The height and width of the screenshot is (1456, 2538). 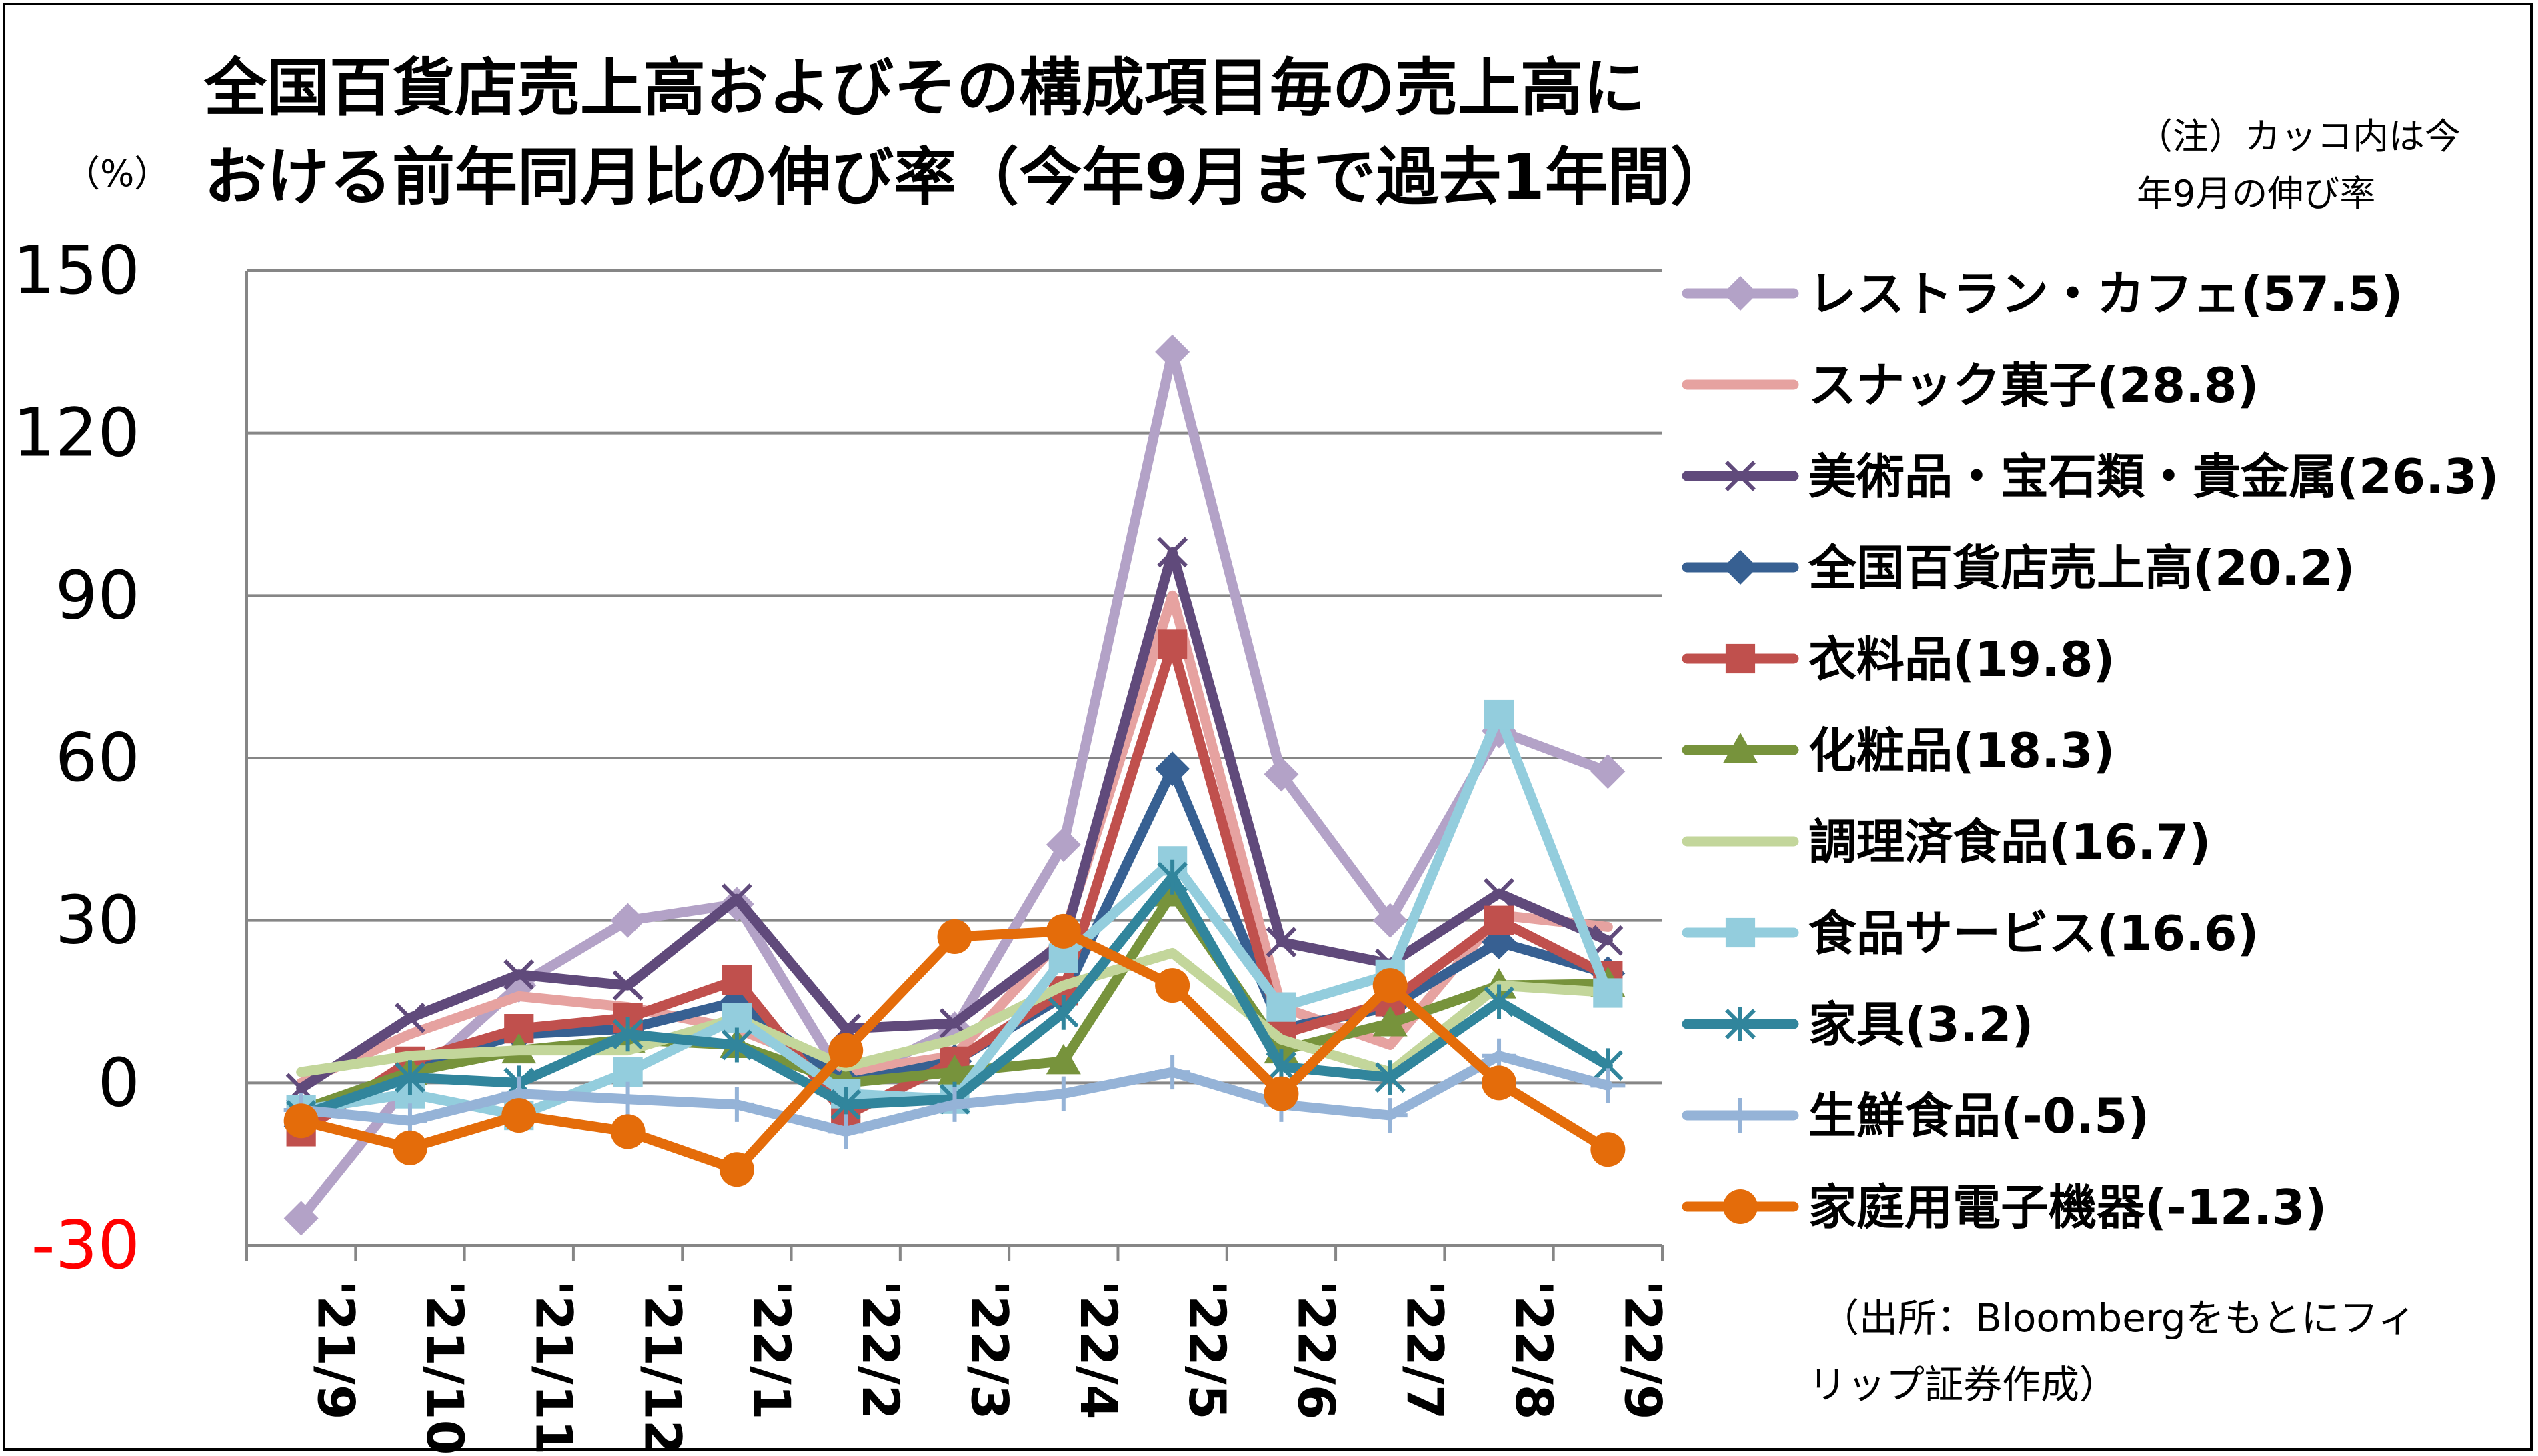 I want to click on x-tick-label: '22/7, so click(x=1425, y=1350).